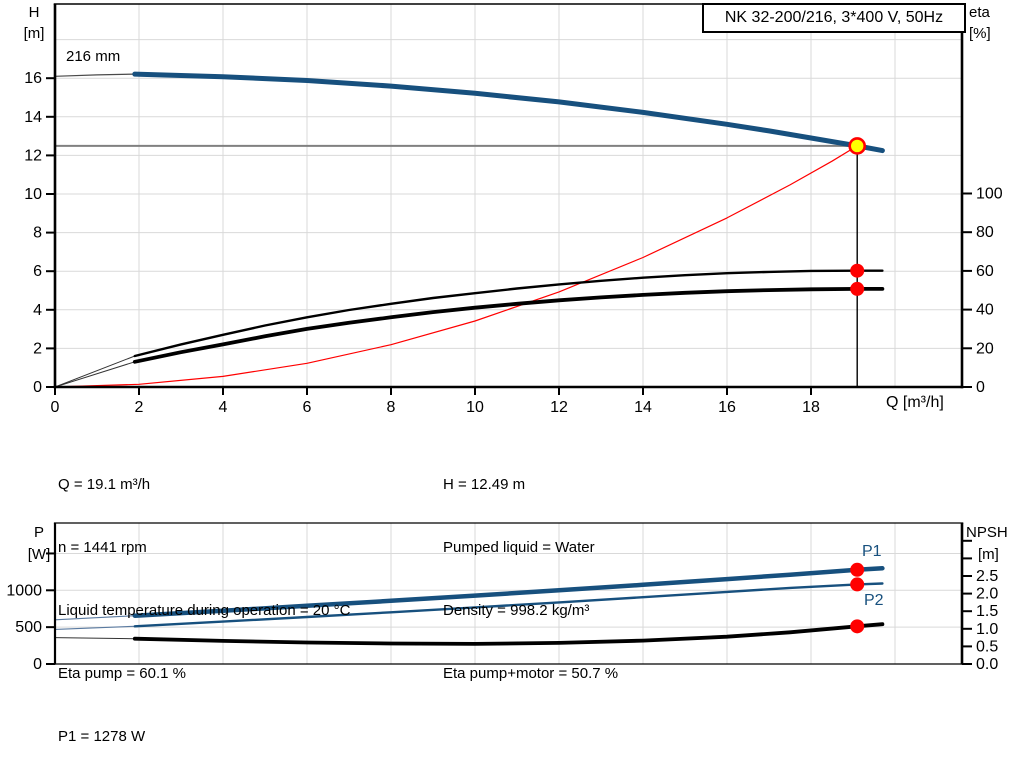 The width and height of the screenshot is (1024, 781). I want to click on p-axis-label-unit: [W], so click(39, 554).